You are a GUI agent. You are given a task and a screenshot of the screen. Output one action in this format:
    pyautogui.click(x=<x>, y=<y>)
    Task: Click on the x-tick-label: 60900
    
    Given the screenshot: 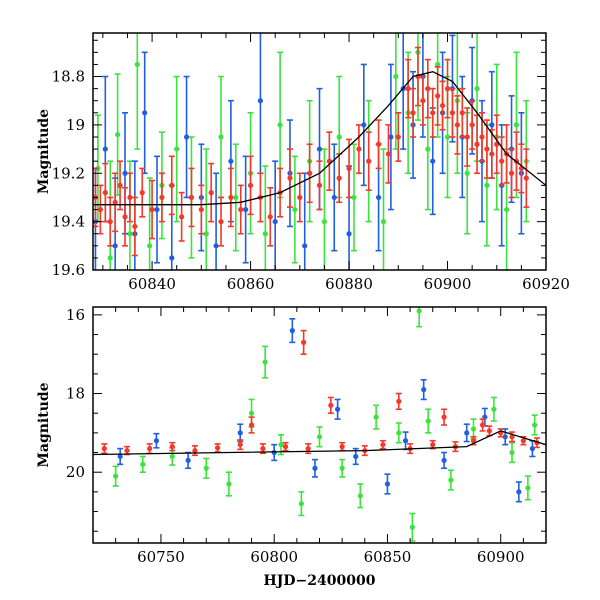 What is the action you would take?
    pyautogui.click(x=448, y=284)
    